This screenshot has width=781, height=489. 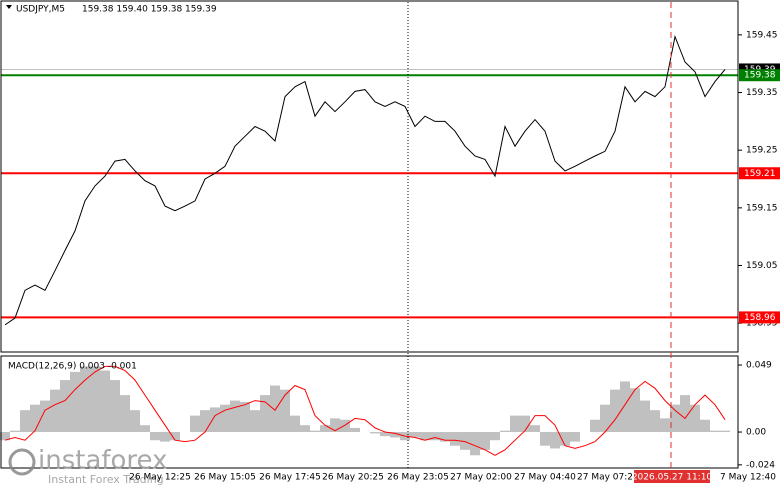 What do you see at coordinates (759, 366) in the screenshot?
I see `y-tick-label: 0.049` at bounding box center [759, 366].